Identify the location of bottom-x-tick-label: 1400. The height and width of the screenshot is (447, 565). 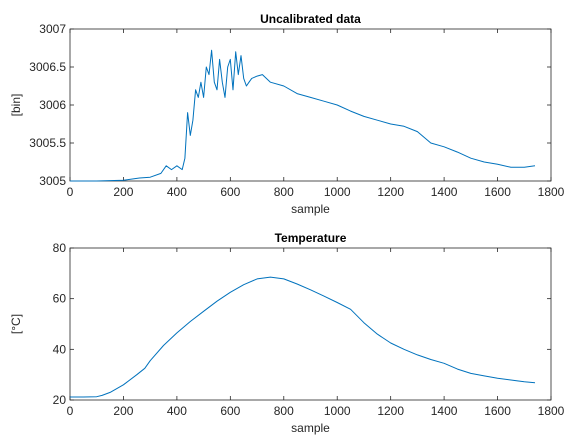
(444, 411).